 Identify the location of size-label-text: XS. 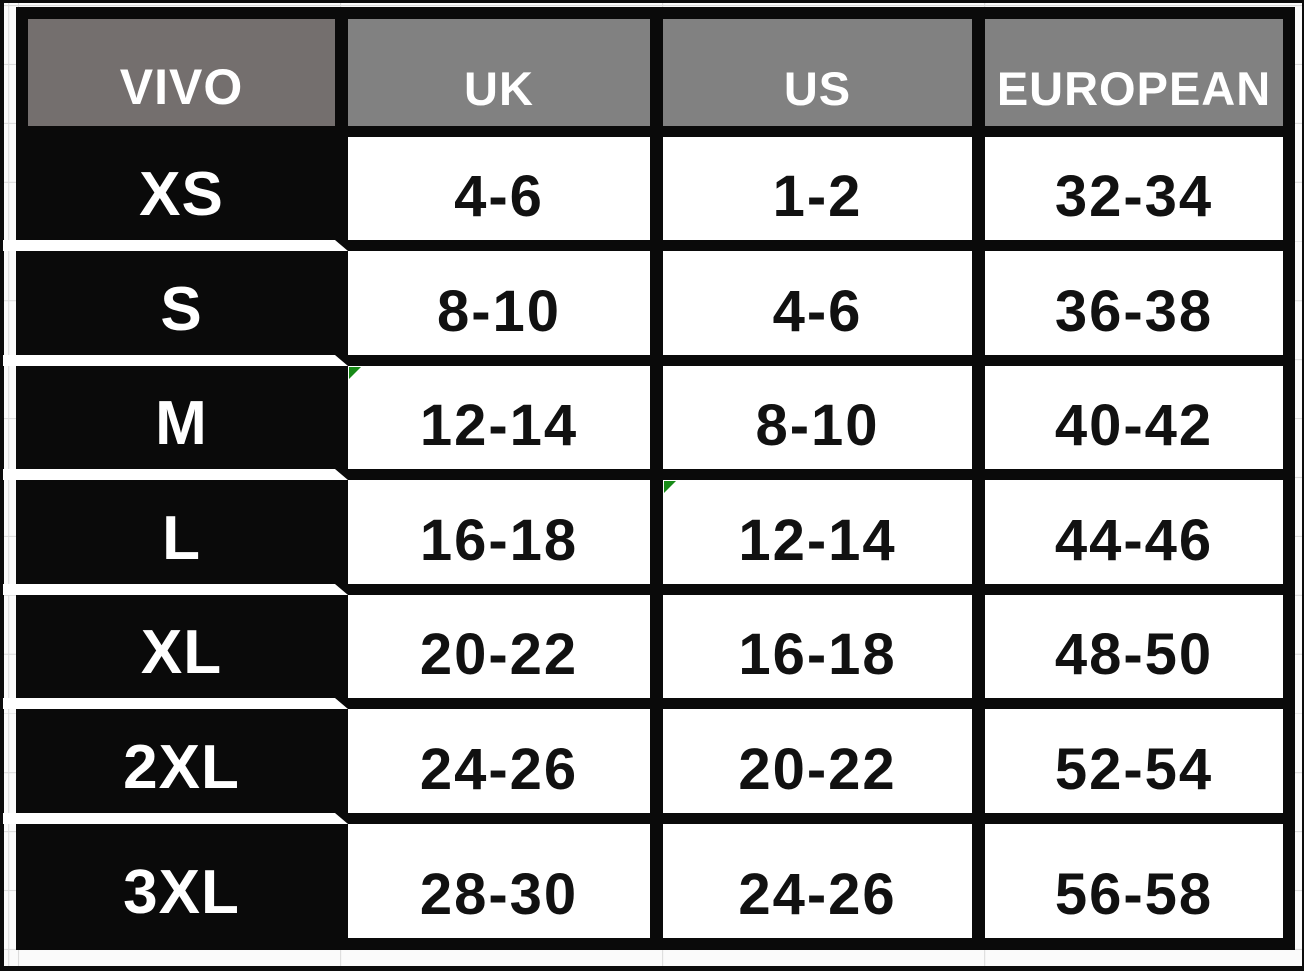
(181, 195).